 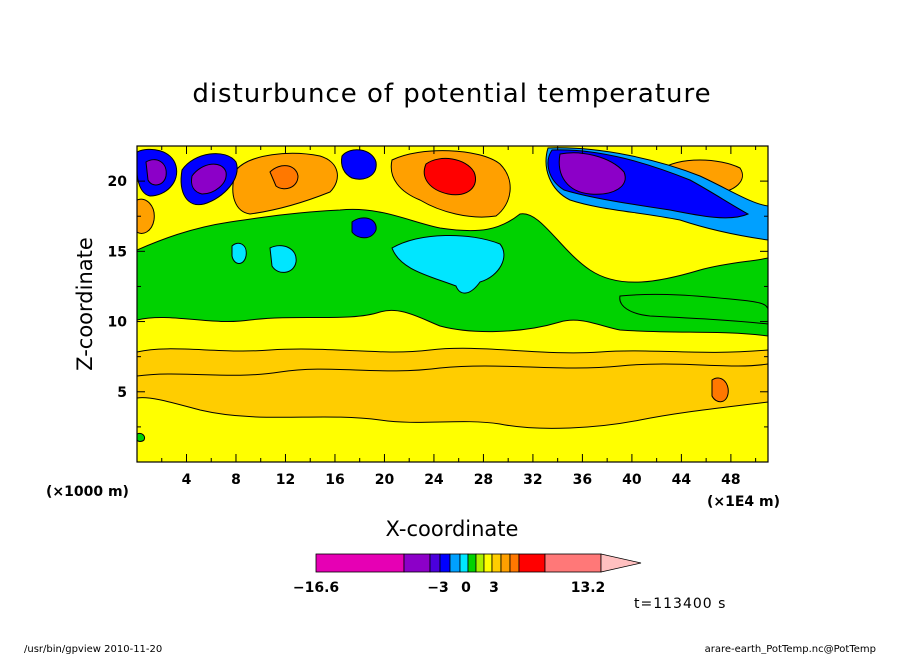 I want to click on x-tick-label: 4, so click(x=187, y=480).